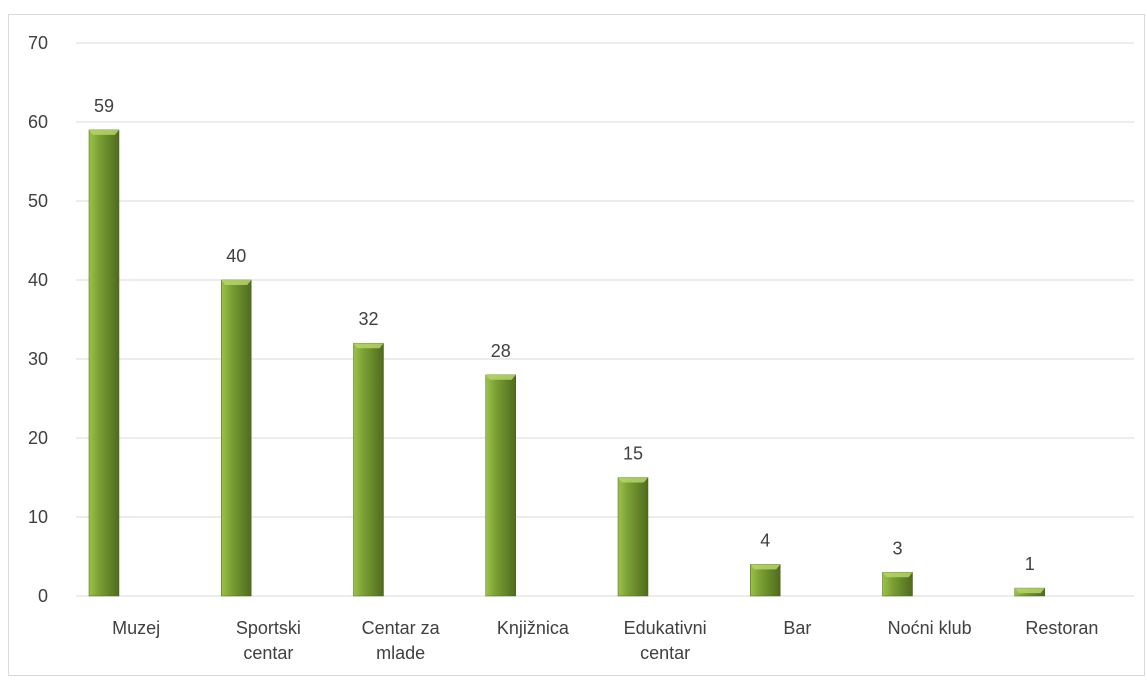 Image resolution: width=1147 pixels, height=682 pixels. I want to click on category-label: mlade, so click(400, 653).